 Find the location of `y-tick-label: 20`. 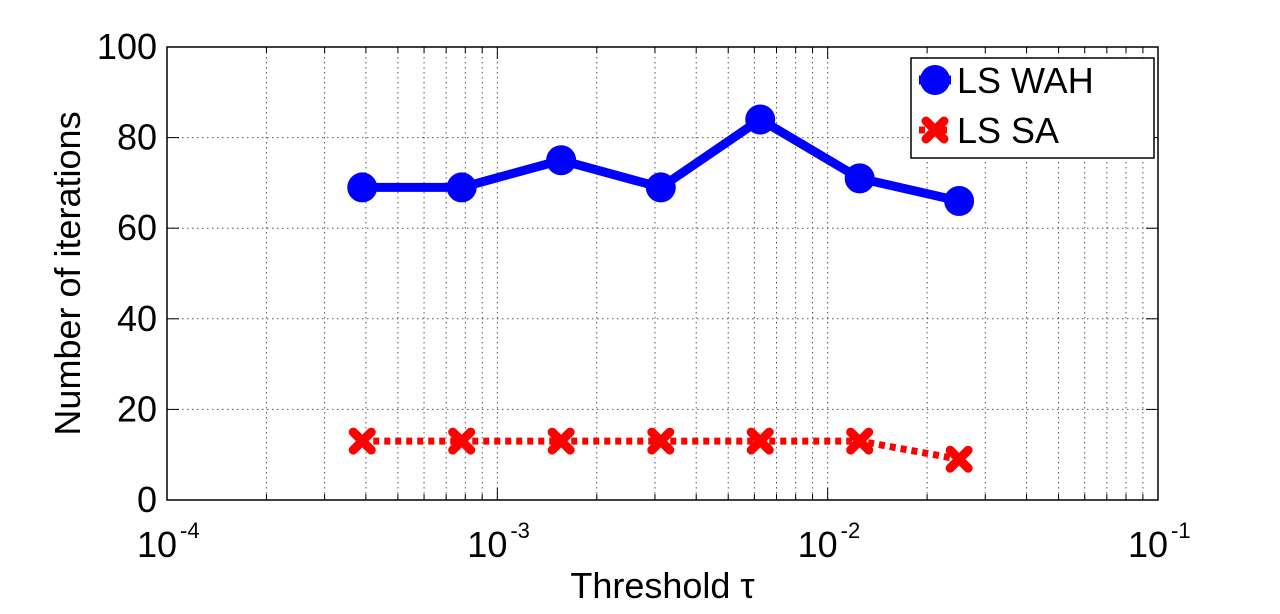

y-tick-label: 20 is located at coordinates (137, 408).